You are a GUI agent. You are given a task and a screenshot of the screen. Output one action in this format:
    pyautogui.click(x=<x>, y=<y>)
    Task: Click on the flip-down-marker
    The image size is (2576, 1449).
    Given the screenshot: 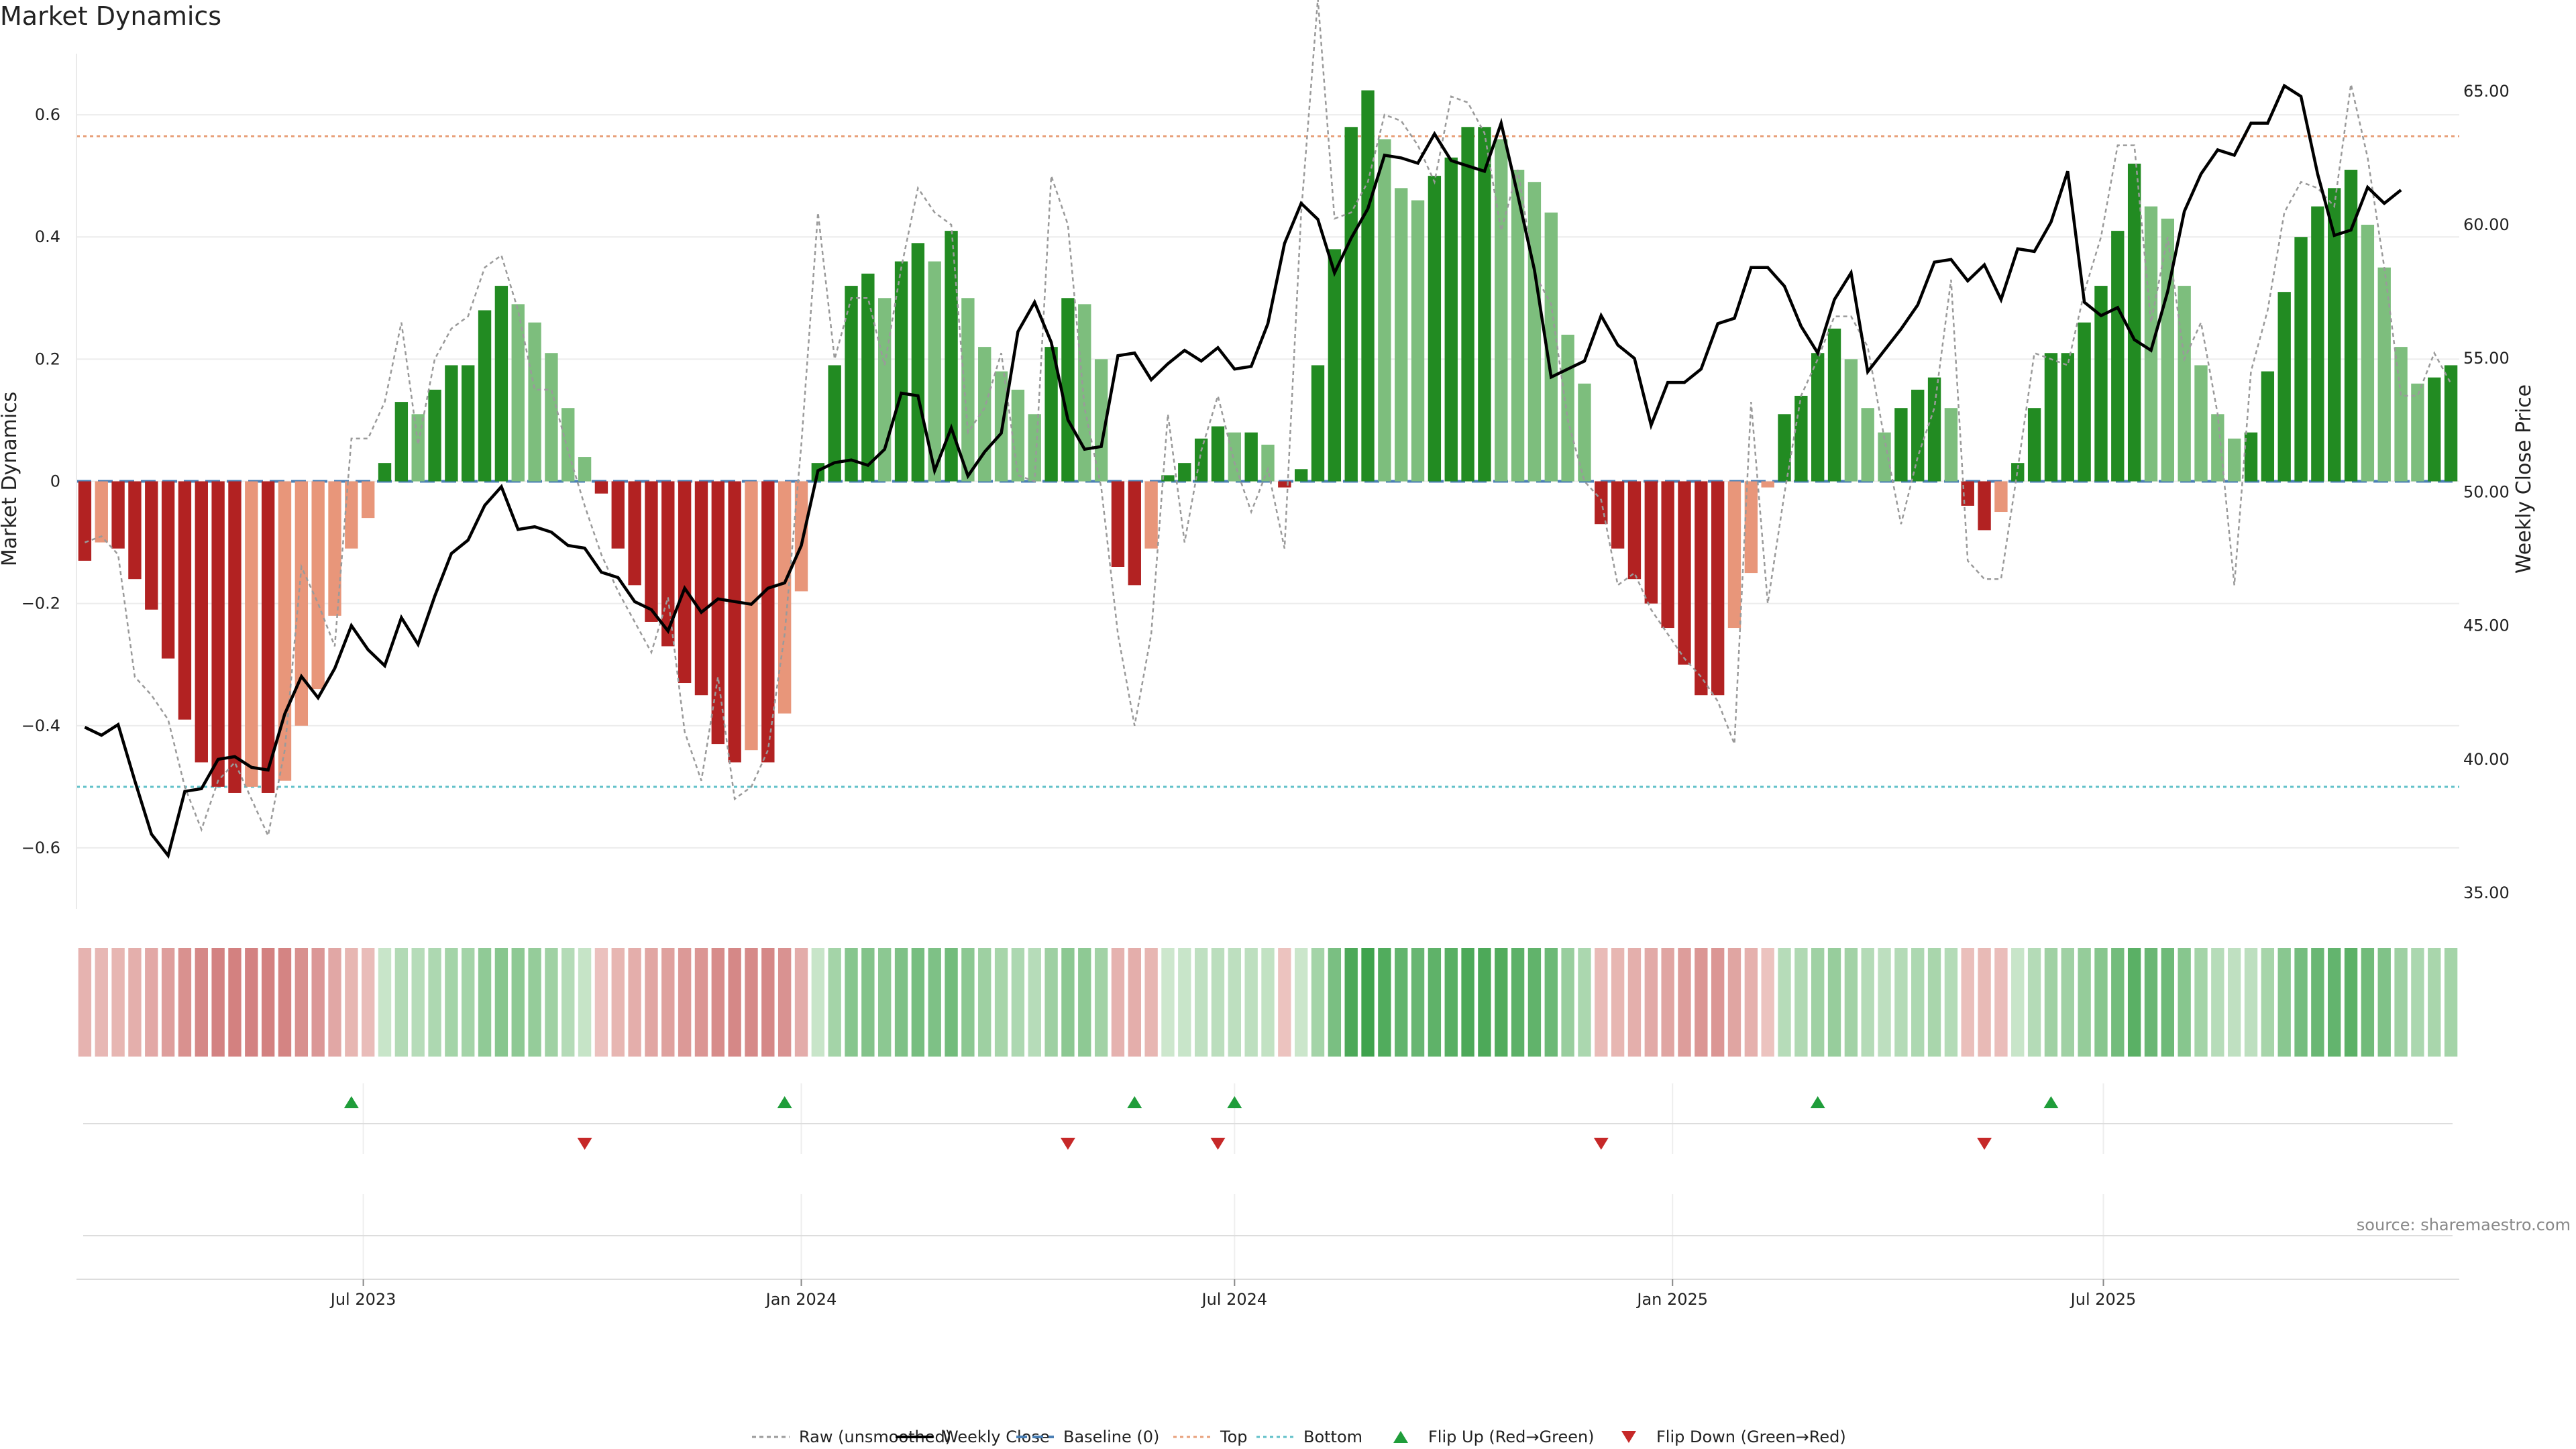 What is the action you would take?
    pyautogui.click(x=1984, y=1144)
    